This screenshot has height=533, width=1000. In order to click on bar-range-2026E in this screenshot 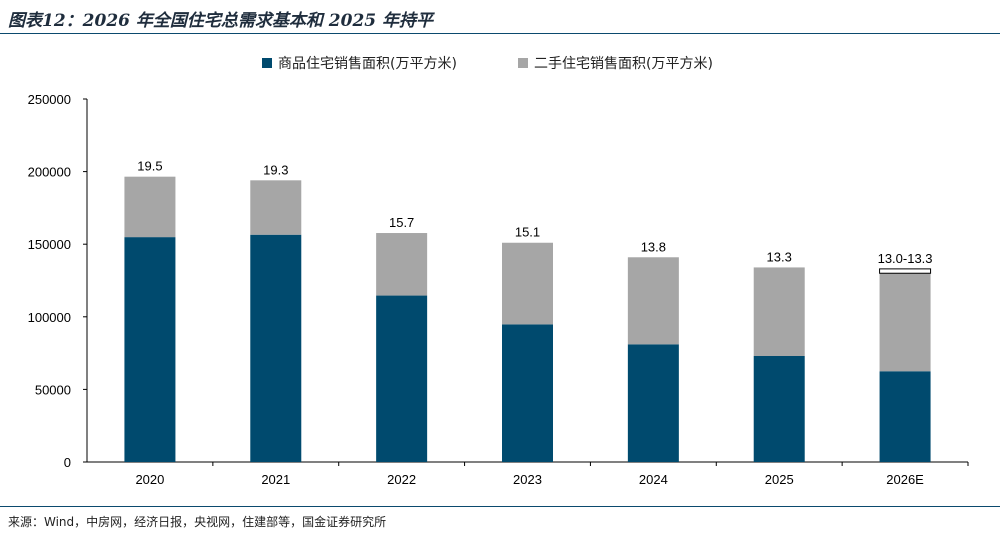, I will do `click(905, 271)`.